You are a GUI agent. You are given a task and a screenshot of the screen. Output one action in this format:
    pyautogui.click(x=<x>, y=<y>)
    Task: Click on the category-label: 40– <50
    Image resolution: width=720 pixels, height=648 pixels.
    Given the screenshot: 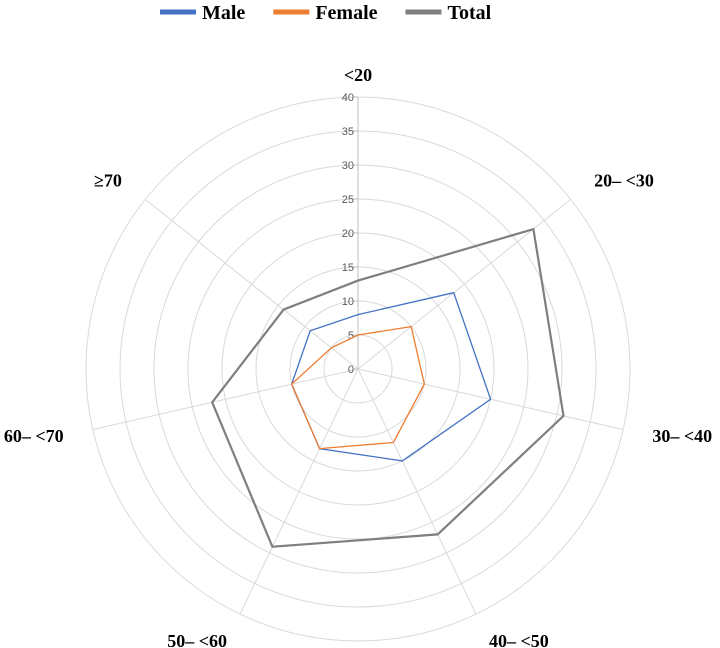 What is the action you would take?
    pyautogui.click(x=519, y=639)
    